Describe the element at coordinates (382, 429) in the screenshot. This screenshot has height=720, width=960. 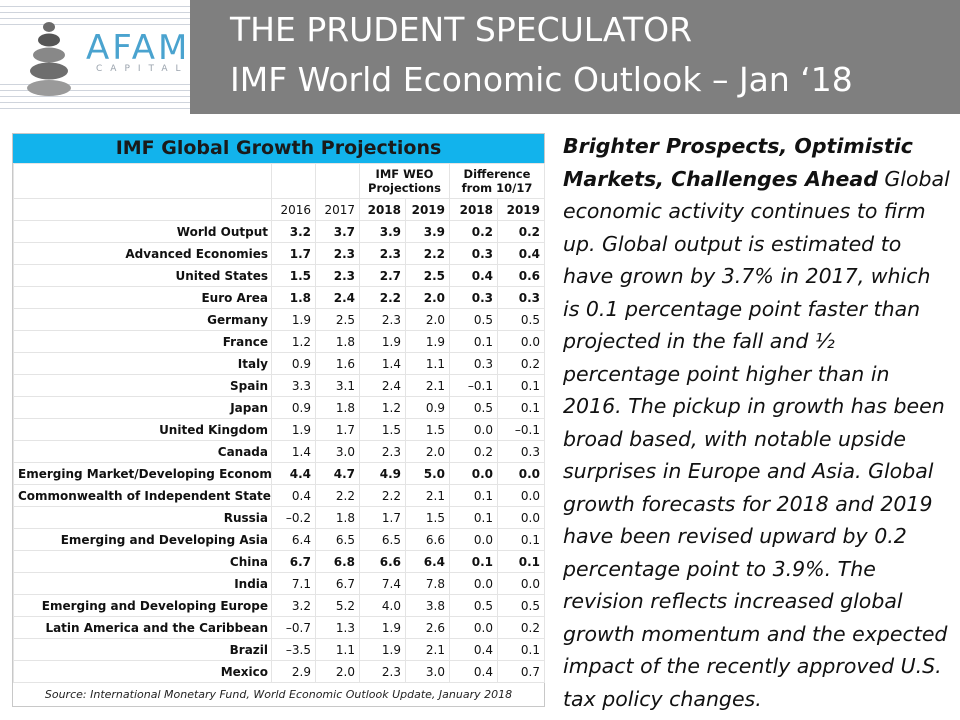
I see `table-cell: 1.5` at that location.